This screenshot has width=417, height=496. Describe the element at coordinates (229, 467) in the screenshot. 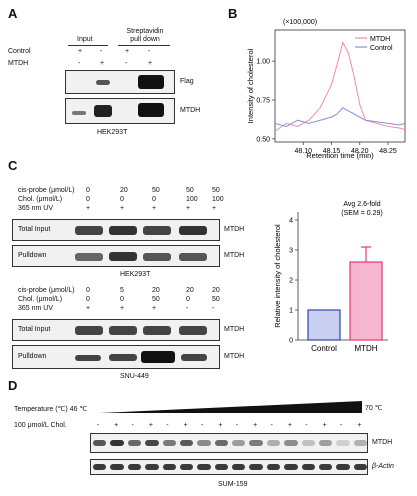

I see `d-actin-blot` at that location.